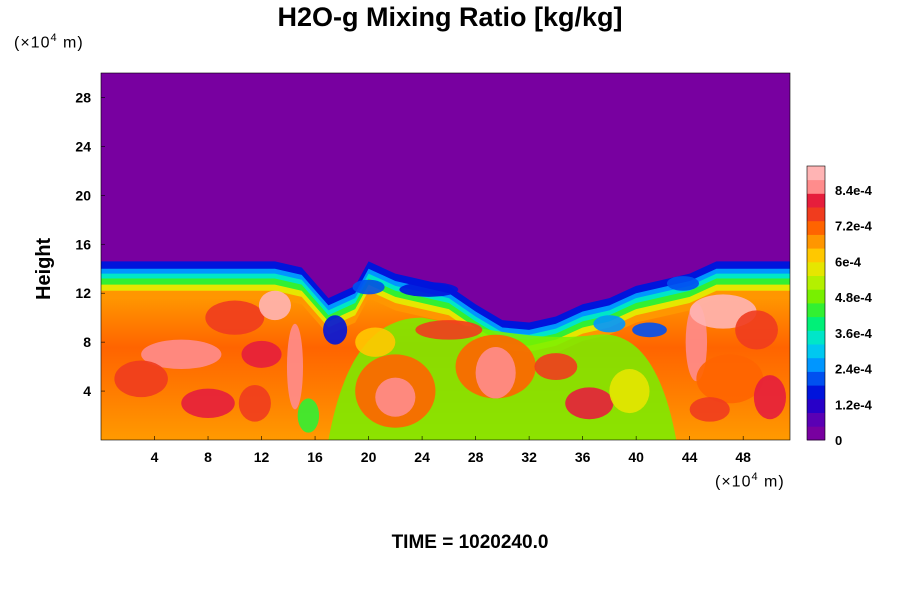 The image size is (900, 600). What do you see at coordinates (369, 457) in the screenshot?
I see `x-tick-label: 20` at bounding box center [369, 457].